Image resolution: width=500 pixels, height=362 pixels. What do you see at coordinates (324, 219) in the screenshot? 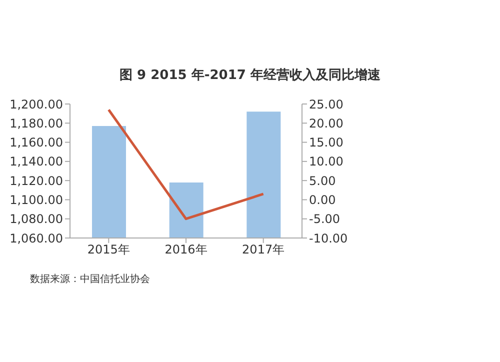
I see `y2-tick-label: -5.00` at bounding box center [324, 219].